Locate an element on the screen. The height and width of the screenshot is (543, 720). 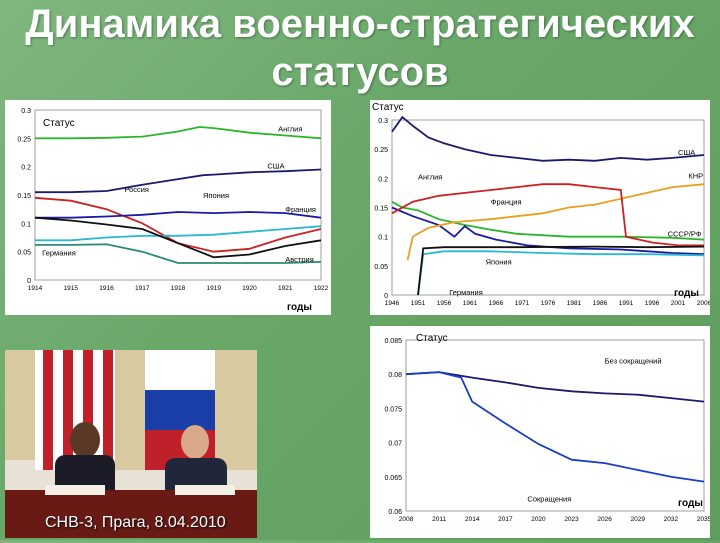
x-tick-label: 2023 is located at coordinates (571, 519).